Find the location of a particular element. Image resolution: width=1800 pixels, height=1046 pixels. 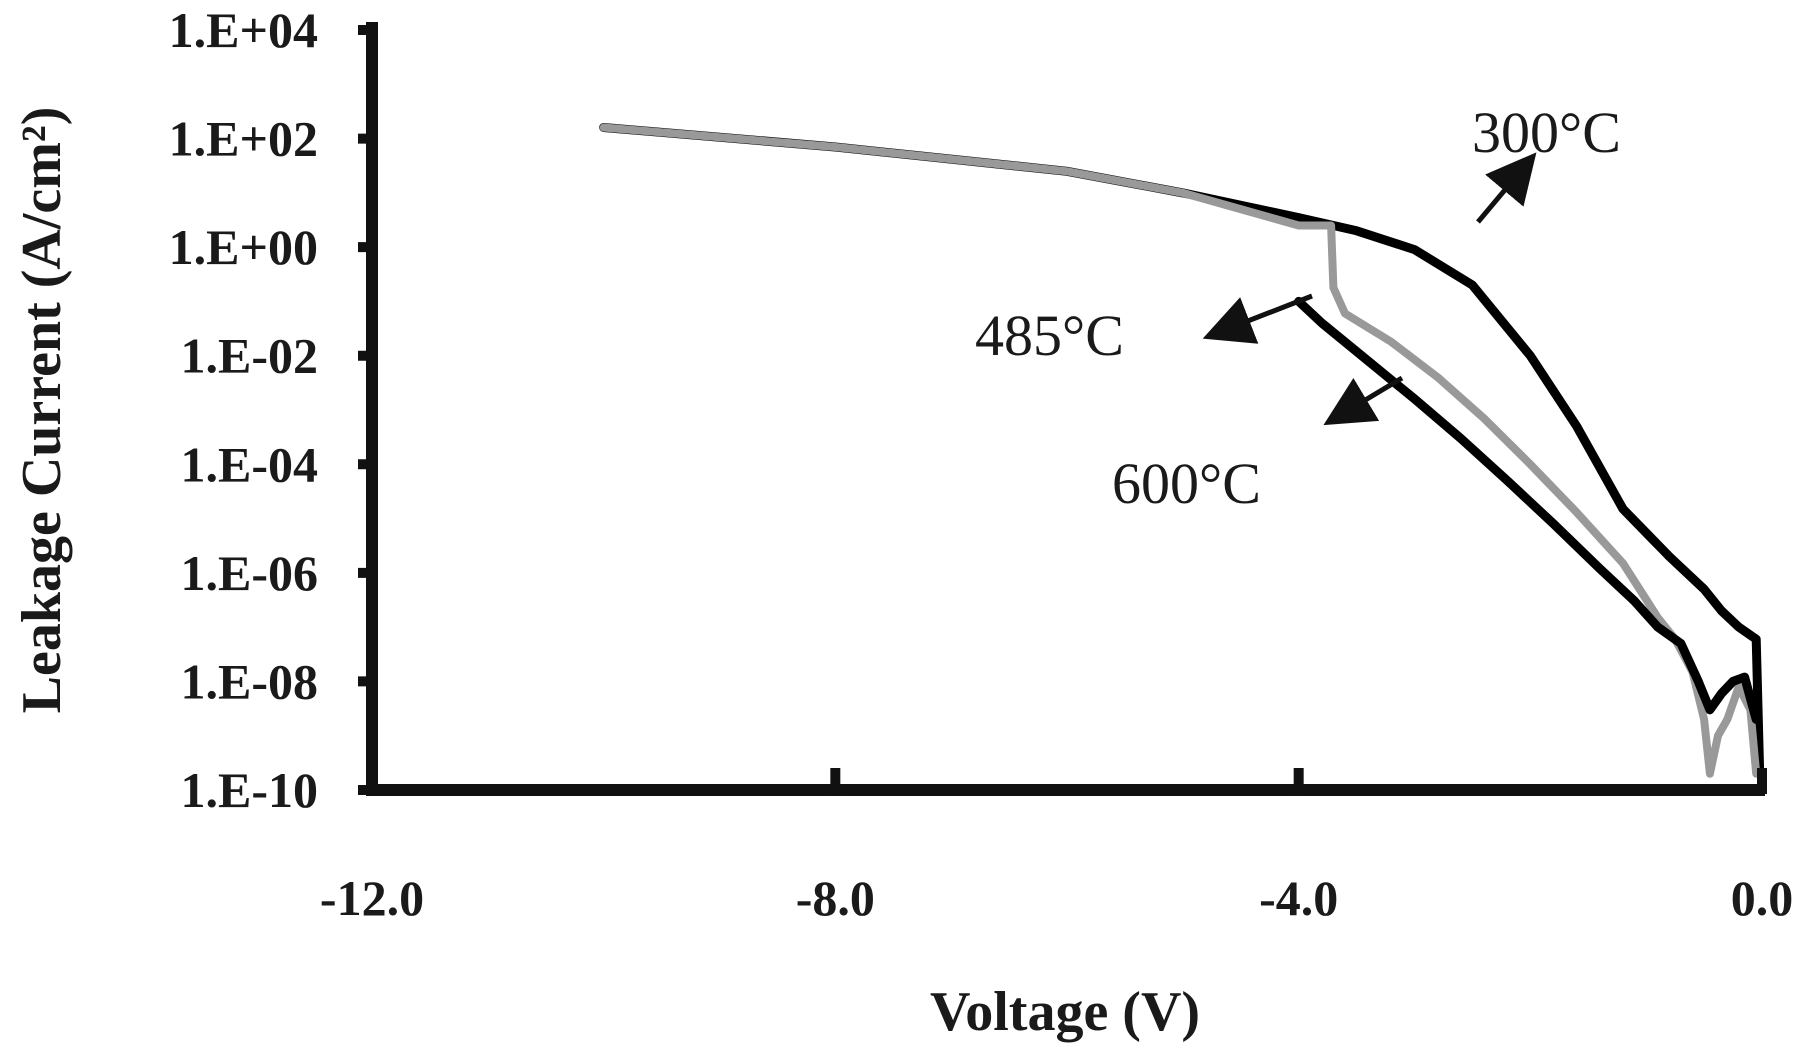

annotation-485c-label: 485°C is located at coordinates (1049, 335).